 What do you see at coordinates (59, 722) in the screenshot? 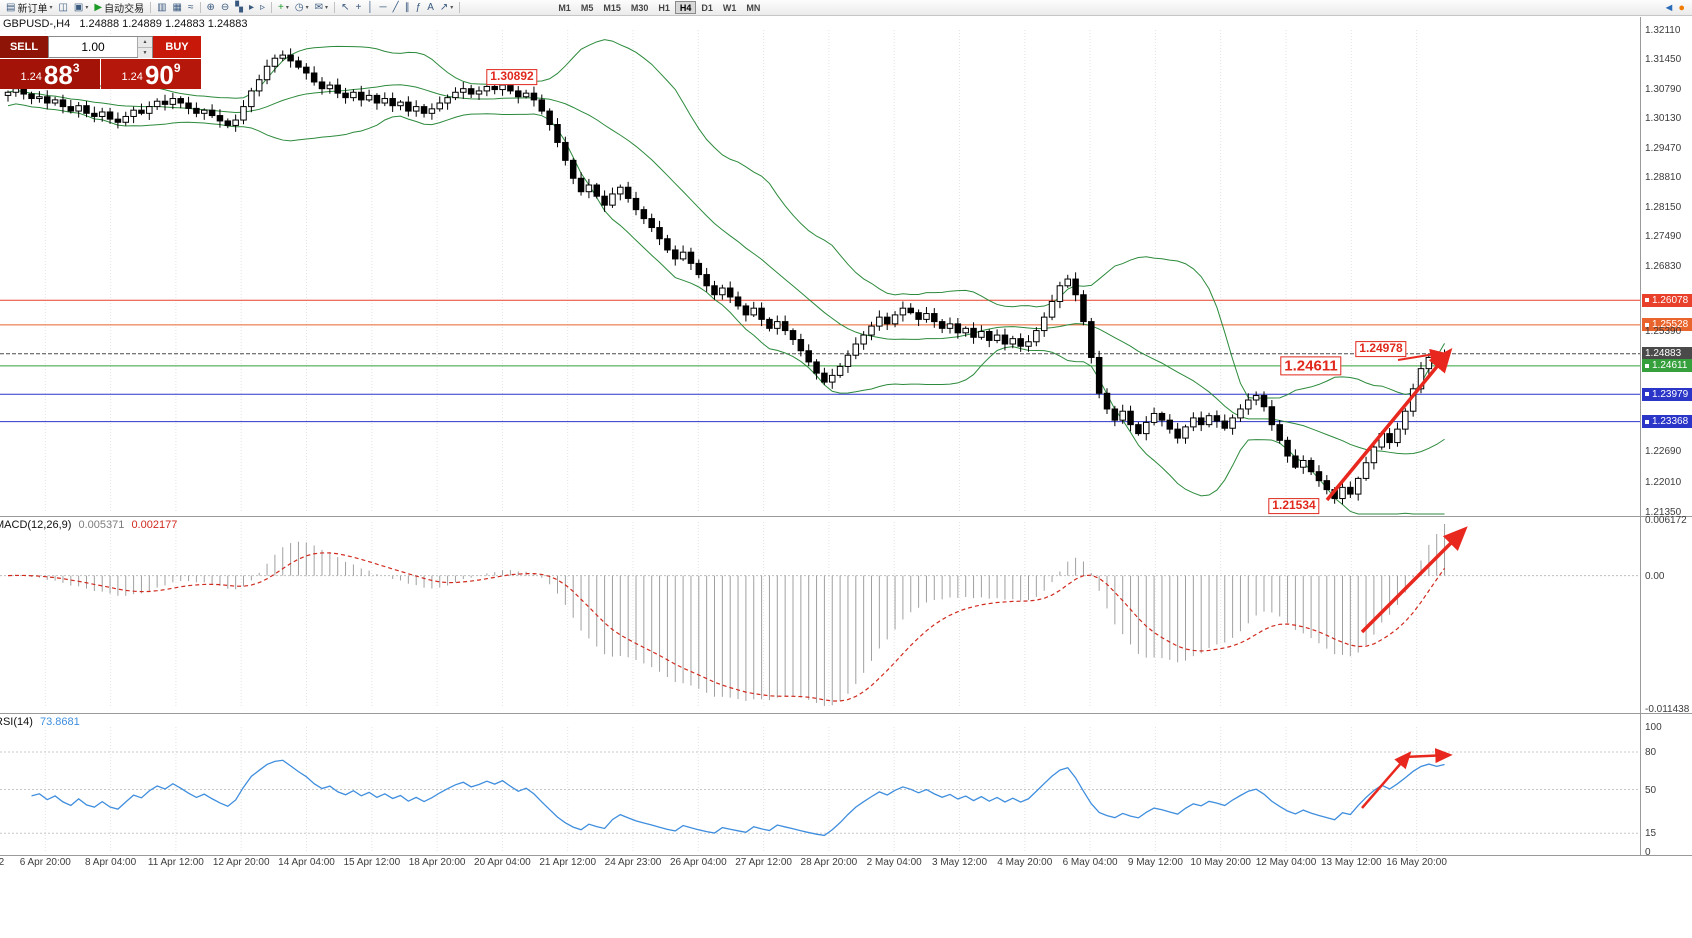
I see `rsi-value: 73.8681` at bounding box center [59, 722].